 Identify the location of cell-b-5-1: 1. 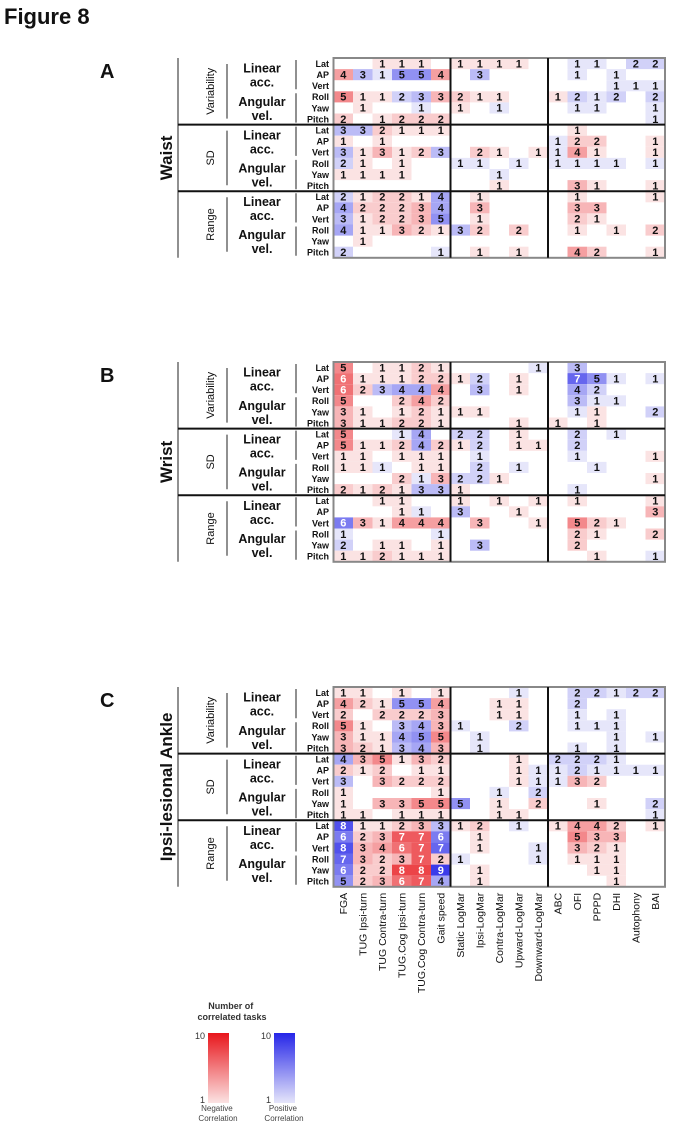
(363, 423).